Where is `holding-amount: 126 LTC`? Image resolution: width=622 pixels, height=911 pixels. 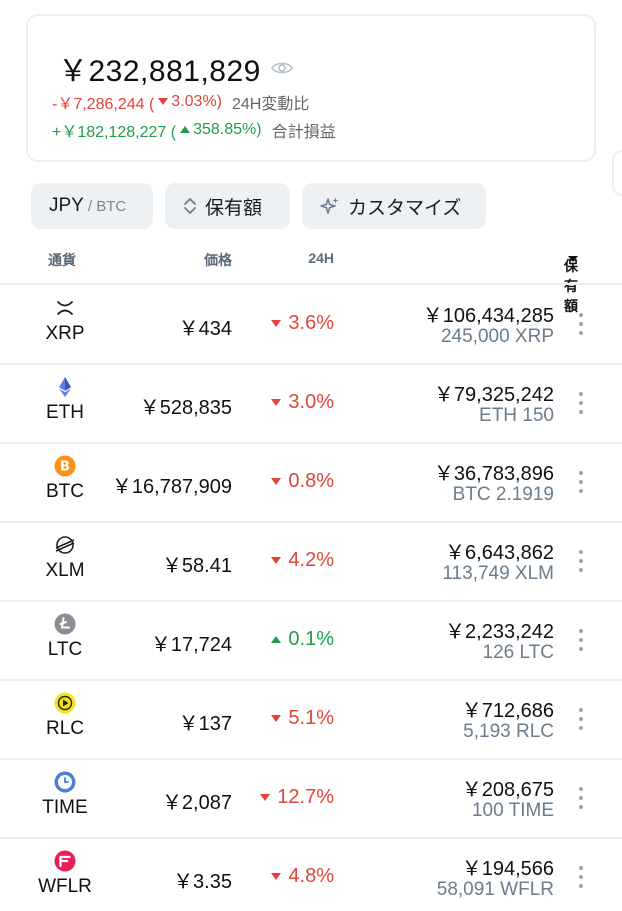 holding-amount: 126 LTC is located at coordinates (518, 652).